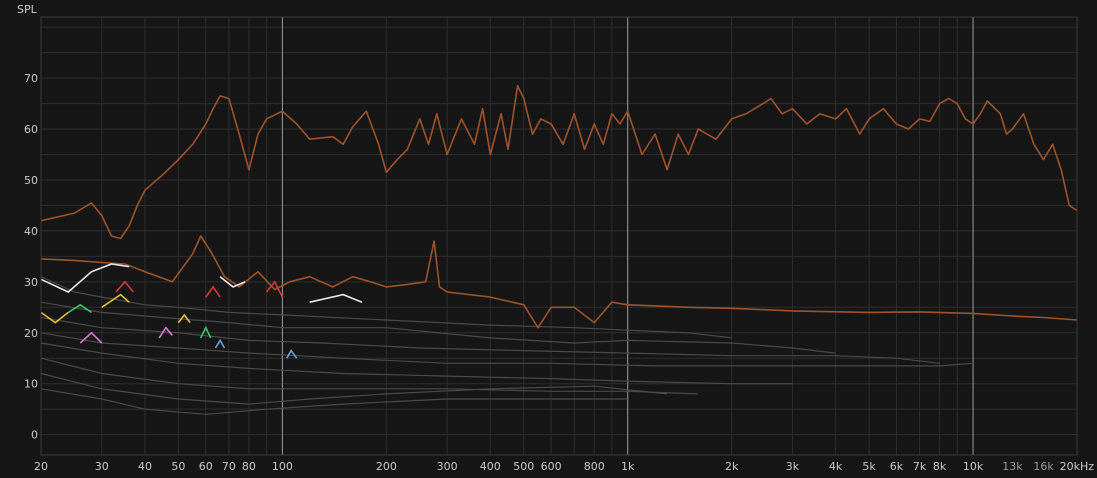 The height and width of the screenshot is (478, 1097). I want to click on x-tick-label: 60, so click(206, 466).